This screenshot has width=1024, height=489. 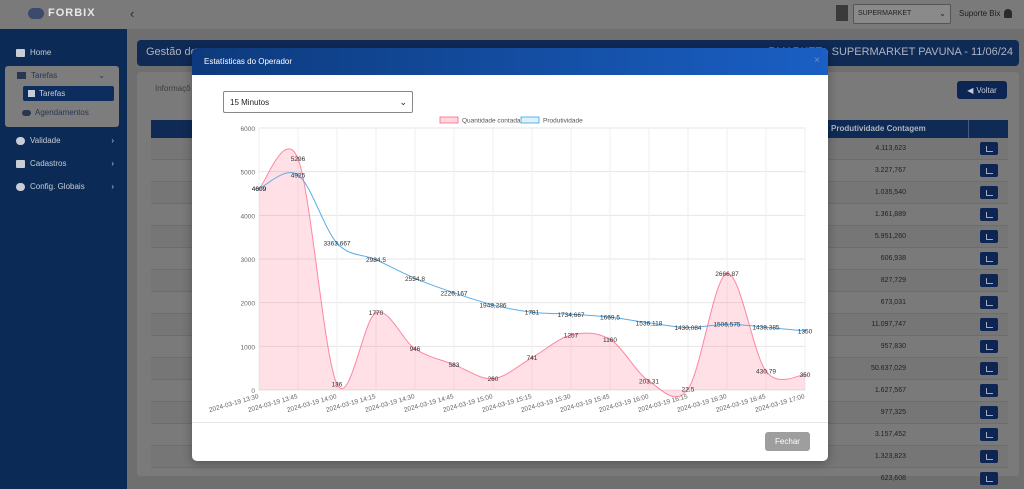 I want to click on data-label: 1257, so click(x=571, y=336).